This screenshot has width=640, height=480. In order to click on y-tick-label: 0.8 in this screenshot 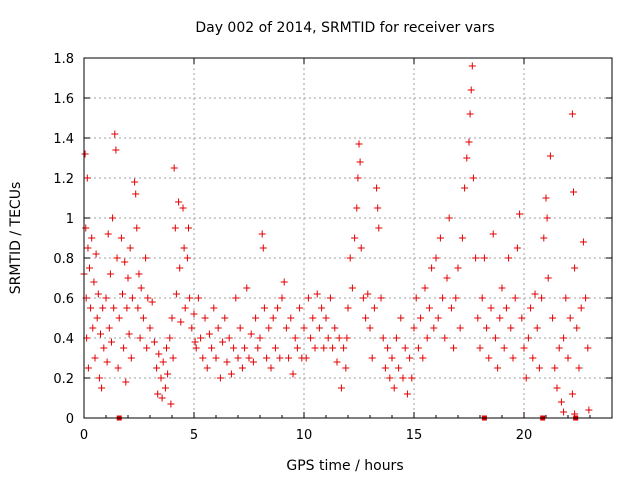, I will do `click(63, 259)`.